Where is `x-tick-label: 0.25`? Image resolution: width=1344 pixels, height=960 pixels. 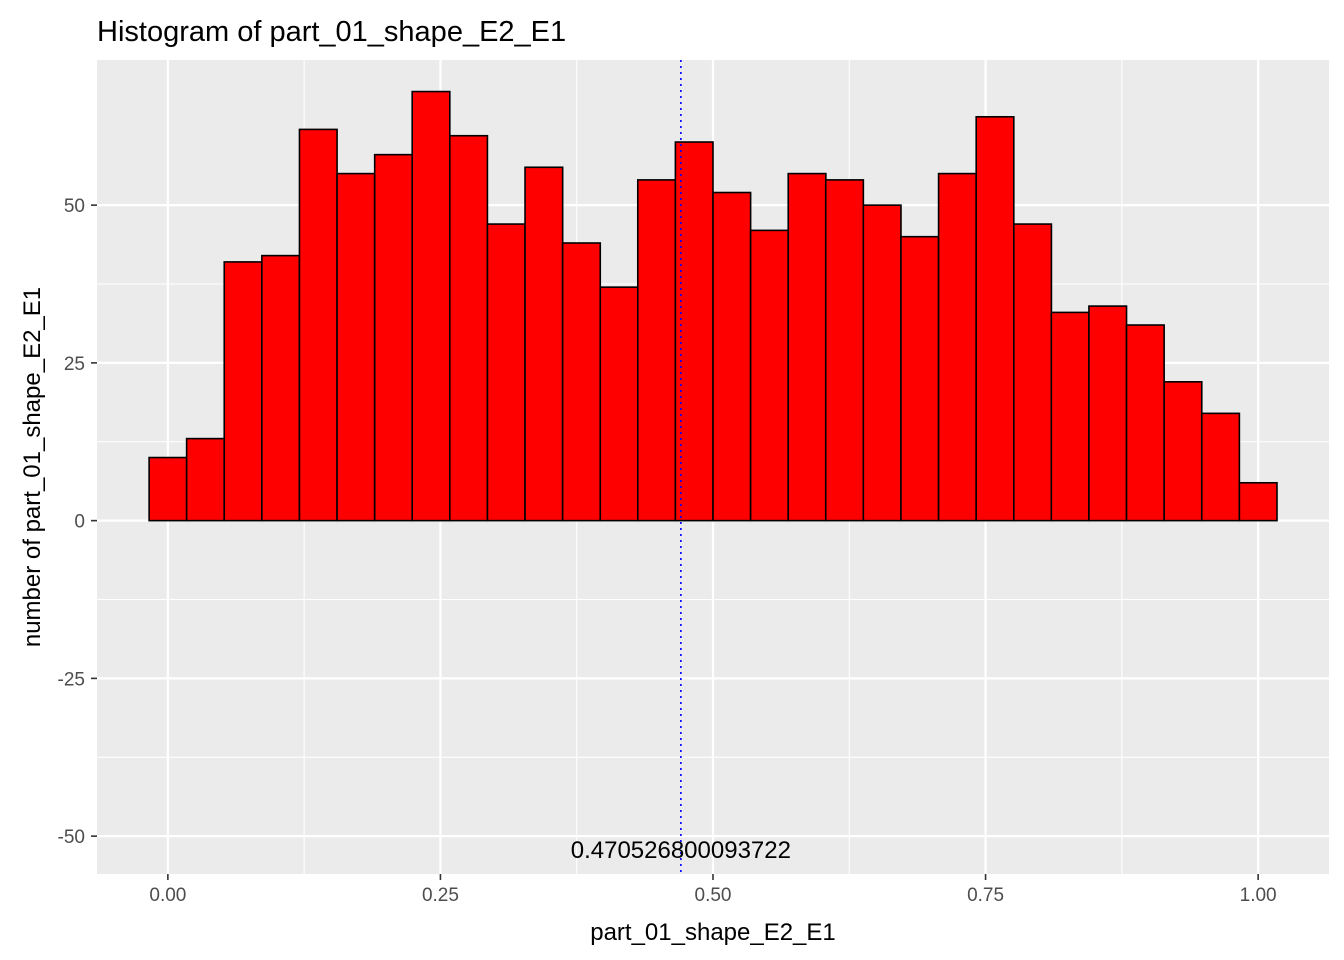
x-tick-label: 0.25 is located at coordinates (440, 895).